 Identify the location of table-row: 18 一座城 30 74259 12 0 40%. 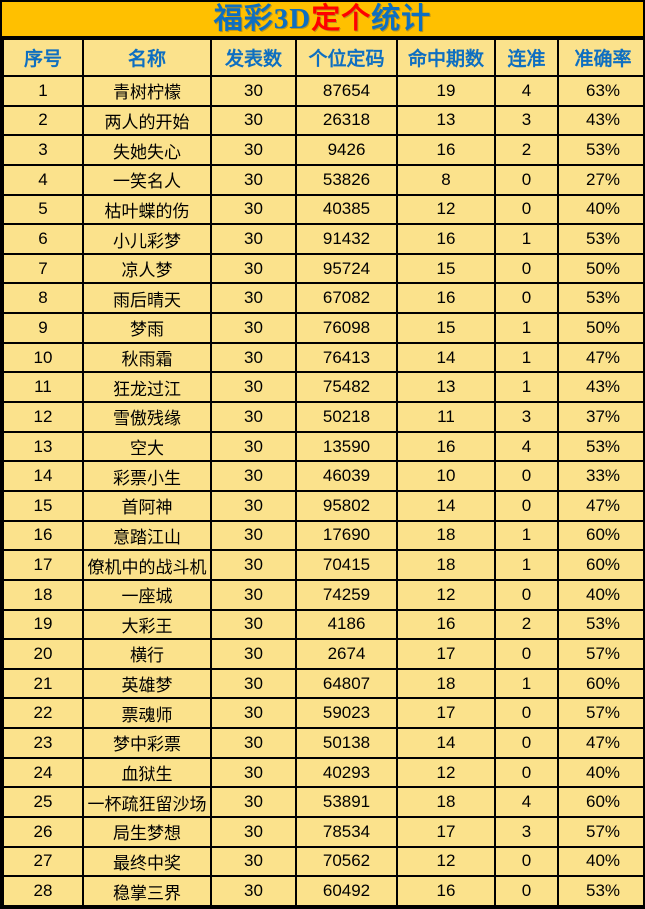
(322, 594).